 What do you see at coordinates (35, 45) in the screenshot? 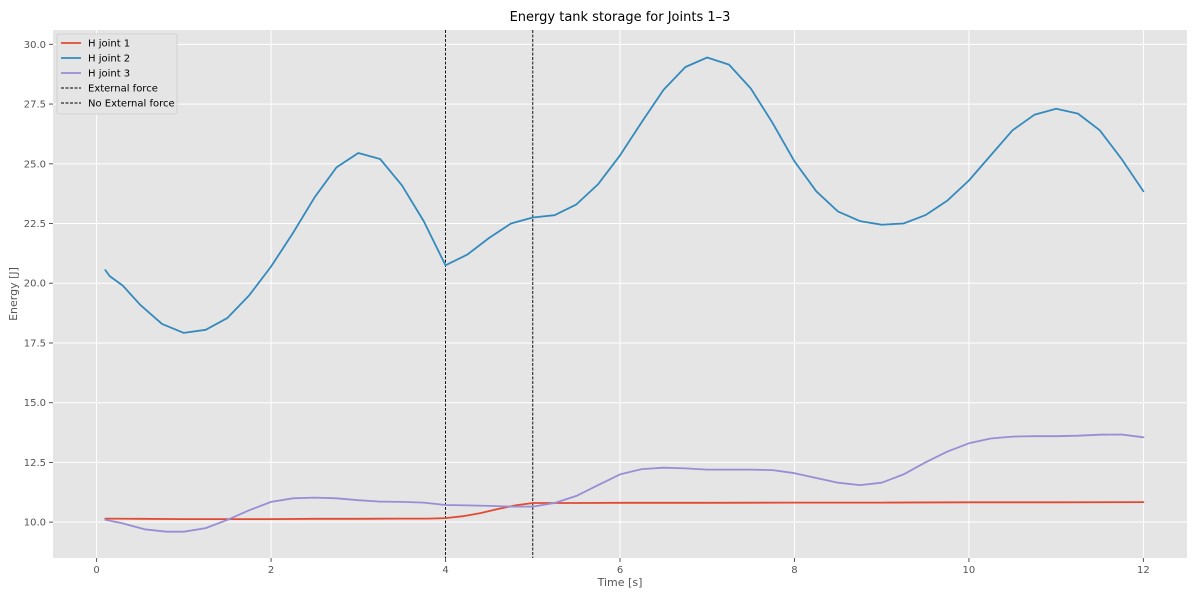
I see `y-tick-label: 30.0` at bounding box center [35, 45].